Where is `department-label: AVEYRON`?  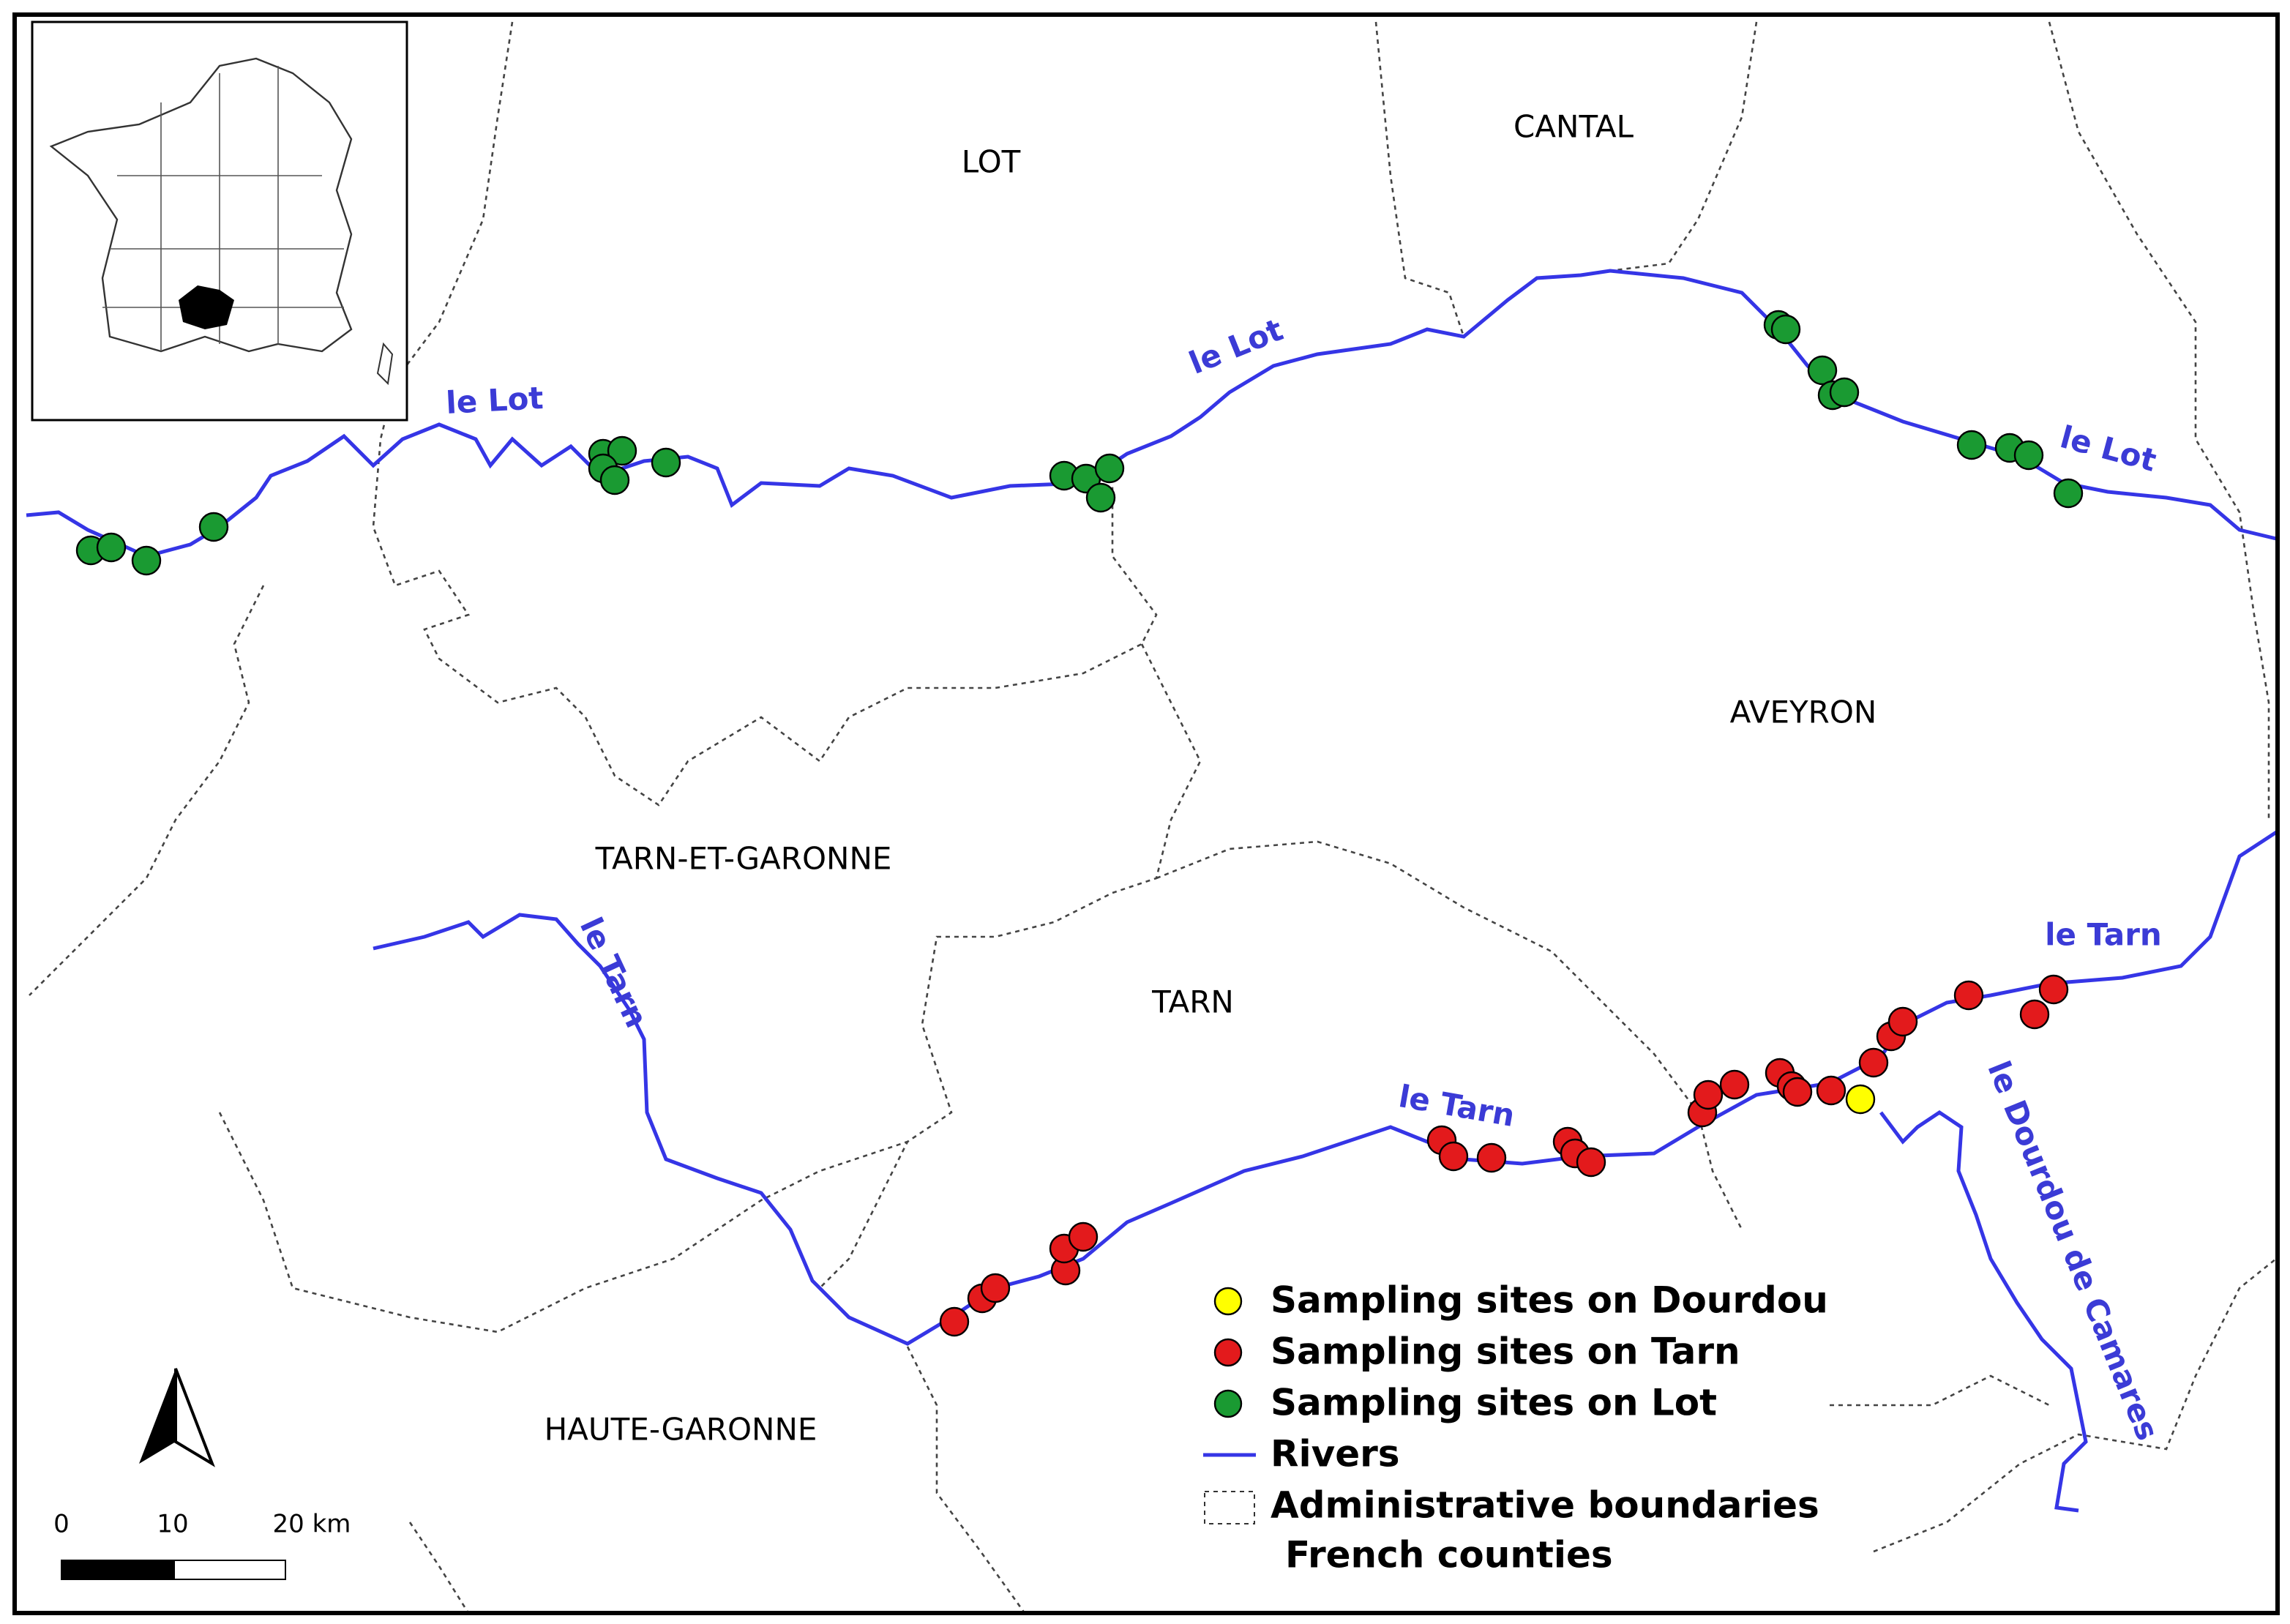 department-label: AVEYRON is located at coordinates (1803, 712).